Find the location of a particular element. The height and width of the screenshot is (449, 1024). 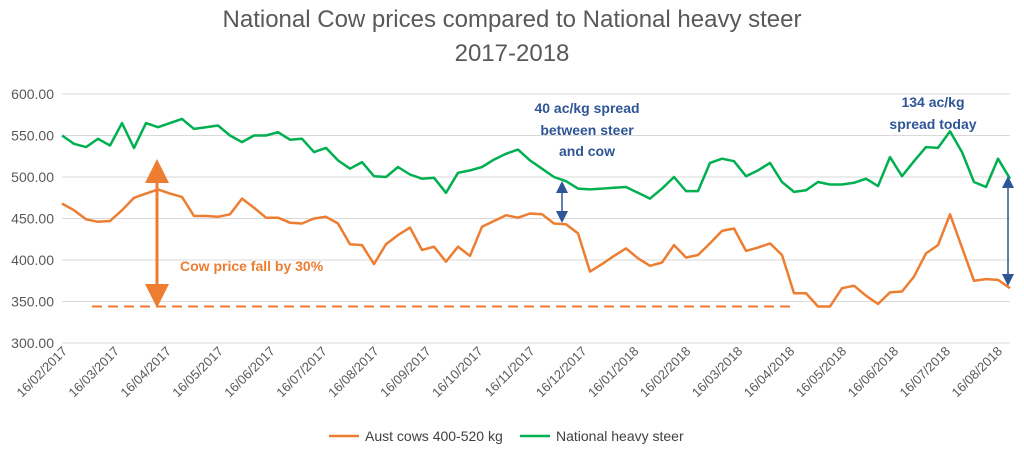

x-tick-label: 16/02/2017 is located at coordinates (41, 372).